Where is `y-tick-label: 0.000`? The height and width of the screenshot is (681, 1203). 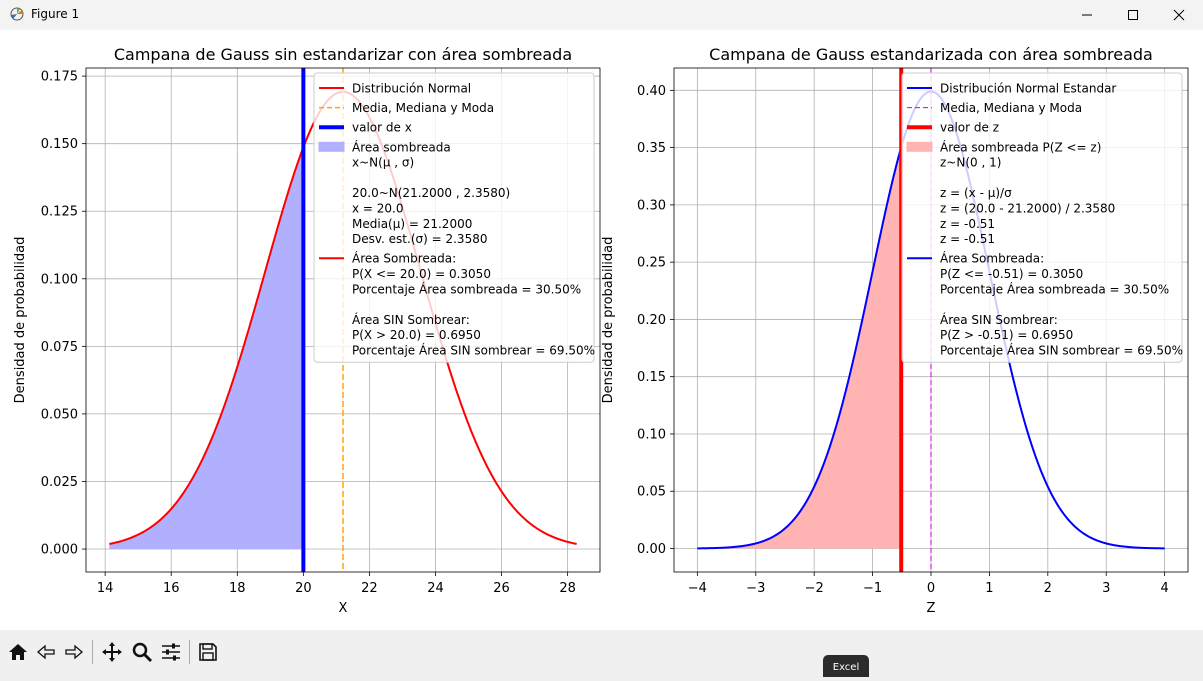
y-tick-label: 0.000 is located at coordinates (59, 550).